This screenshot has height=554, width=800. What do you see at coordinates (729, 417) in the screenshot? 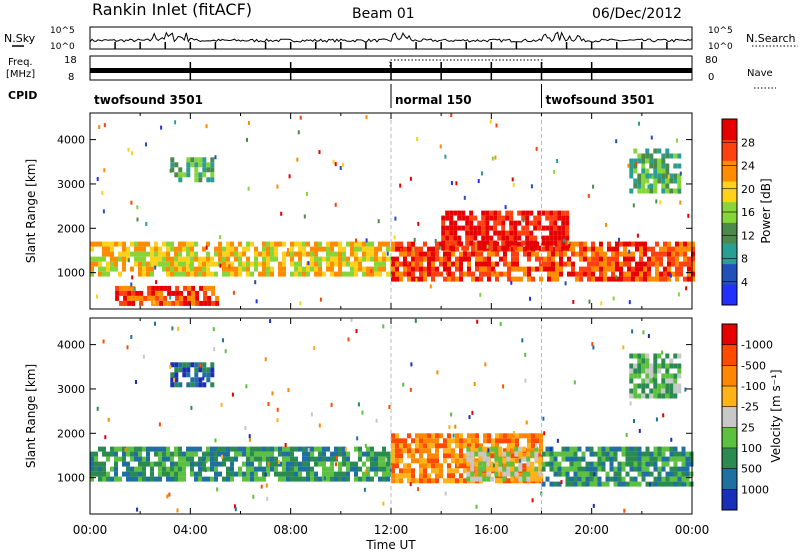
I see `colorbar-swatch` at bounding box center [729, 417].